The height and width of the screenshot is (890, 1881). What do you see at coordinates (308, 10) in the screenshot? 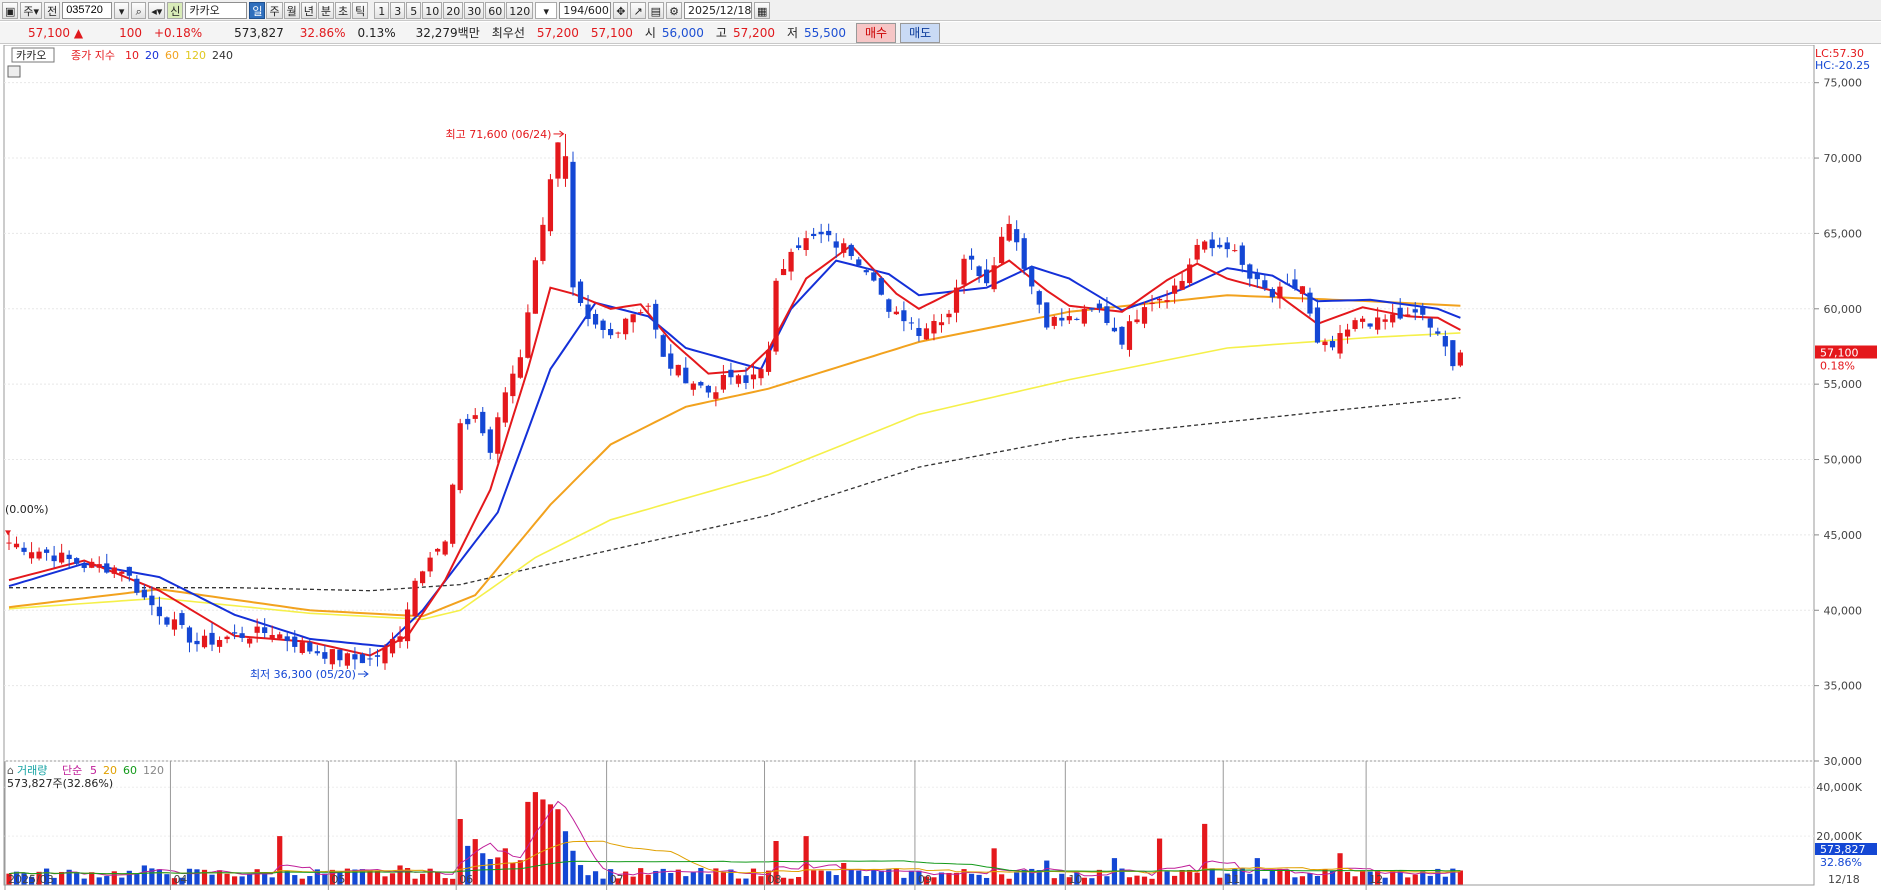
I see `period-tab: 년` at bounding box center [308, 10].